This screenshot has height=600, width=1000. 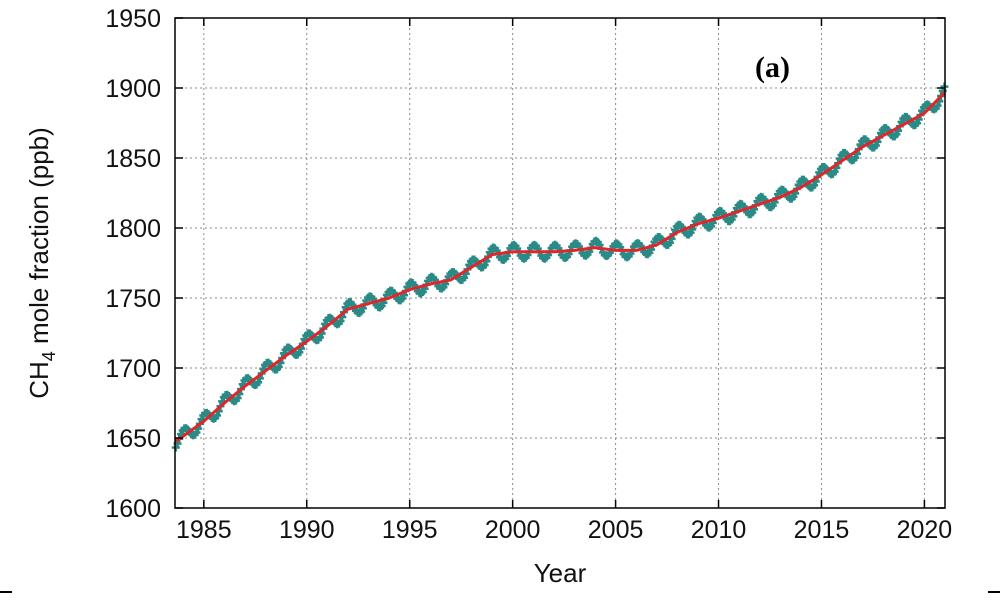 I want to click on x-tick-label: 2020, so click(x=925, y=530).